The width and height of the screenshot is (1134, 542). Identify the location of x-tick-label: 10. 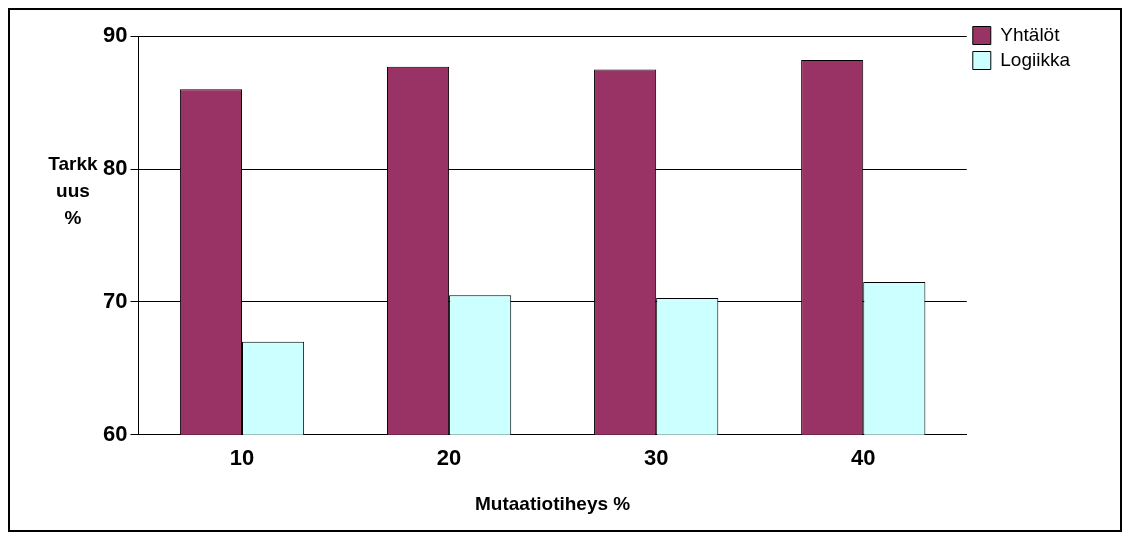
(242, 458).